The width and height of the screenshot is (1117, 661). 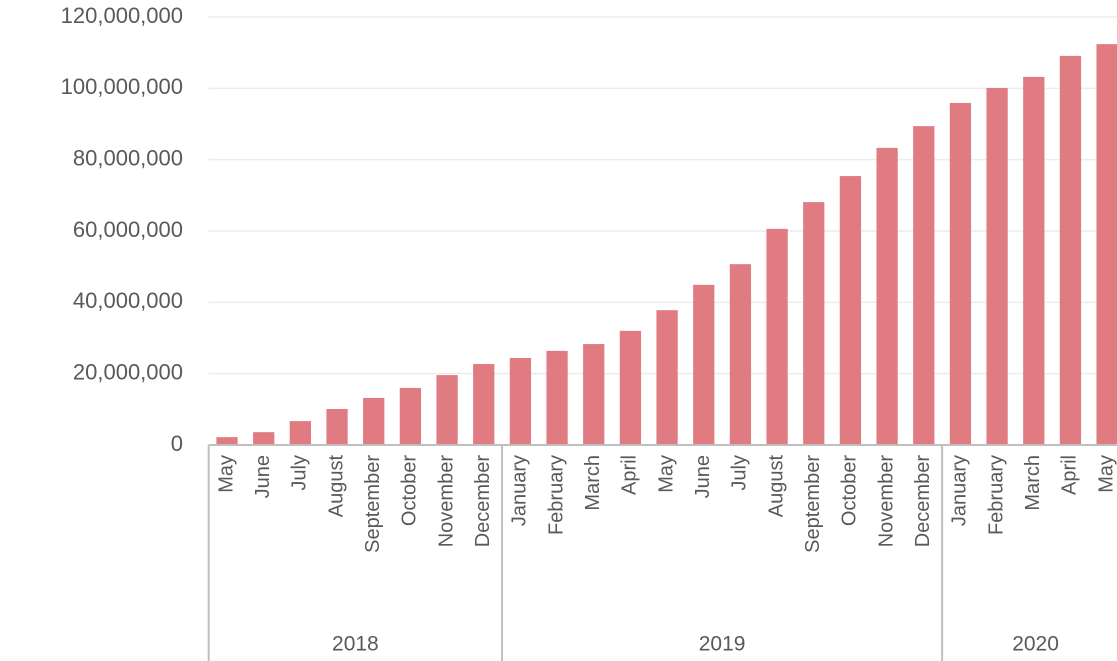 I want to click on y-tick-label: 0, so click(x=177, y=443).